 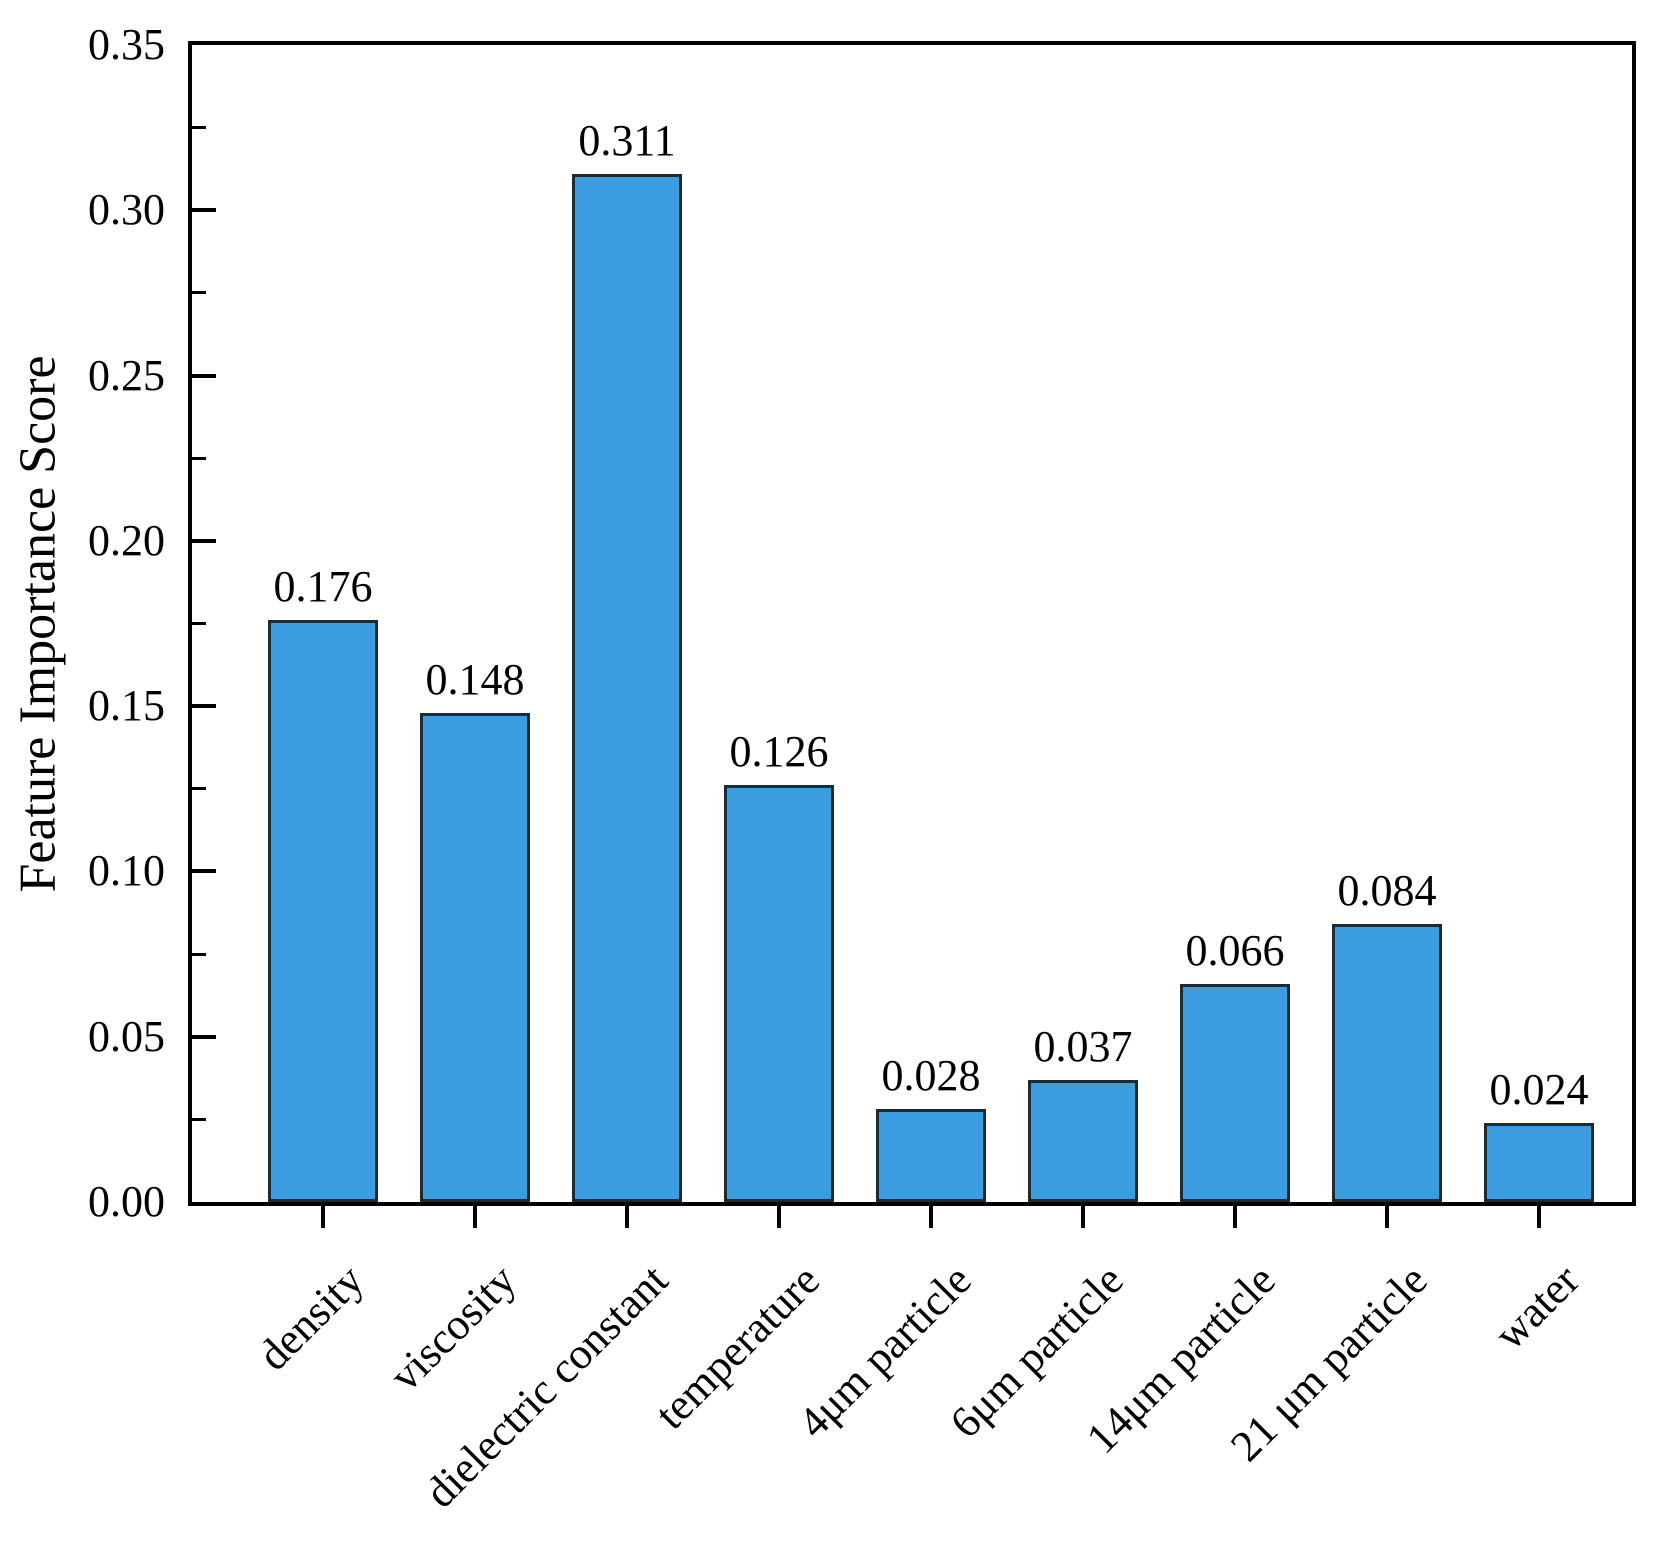 I want to click on bar-14μm-particle, so click(x=1235, y=1093).